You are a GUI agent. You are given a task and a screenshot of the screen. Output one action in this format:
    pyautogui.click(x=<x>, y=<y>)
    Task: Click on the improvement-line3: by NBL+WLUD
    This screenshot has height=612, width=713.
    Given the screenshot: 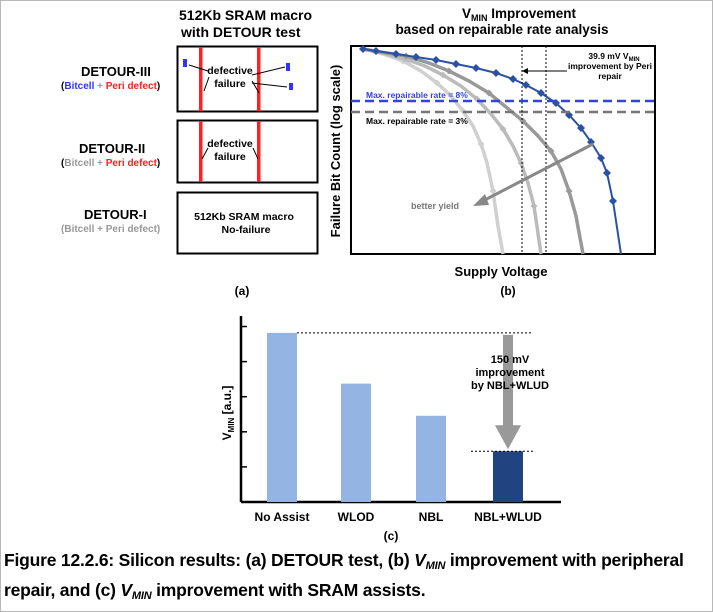 What is the action you would take?
    pyautogui.click(x=510, y=386)
    